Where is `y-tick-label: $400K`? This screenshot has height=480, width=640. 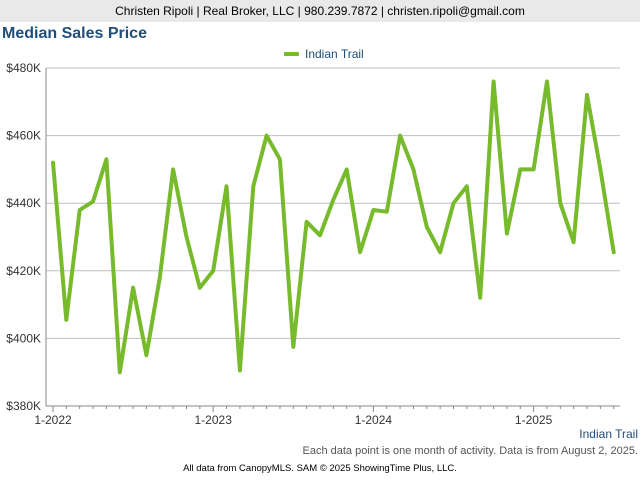 y-tick-label: $400K is located at coordinates (23, 338).